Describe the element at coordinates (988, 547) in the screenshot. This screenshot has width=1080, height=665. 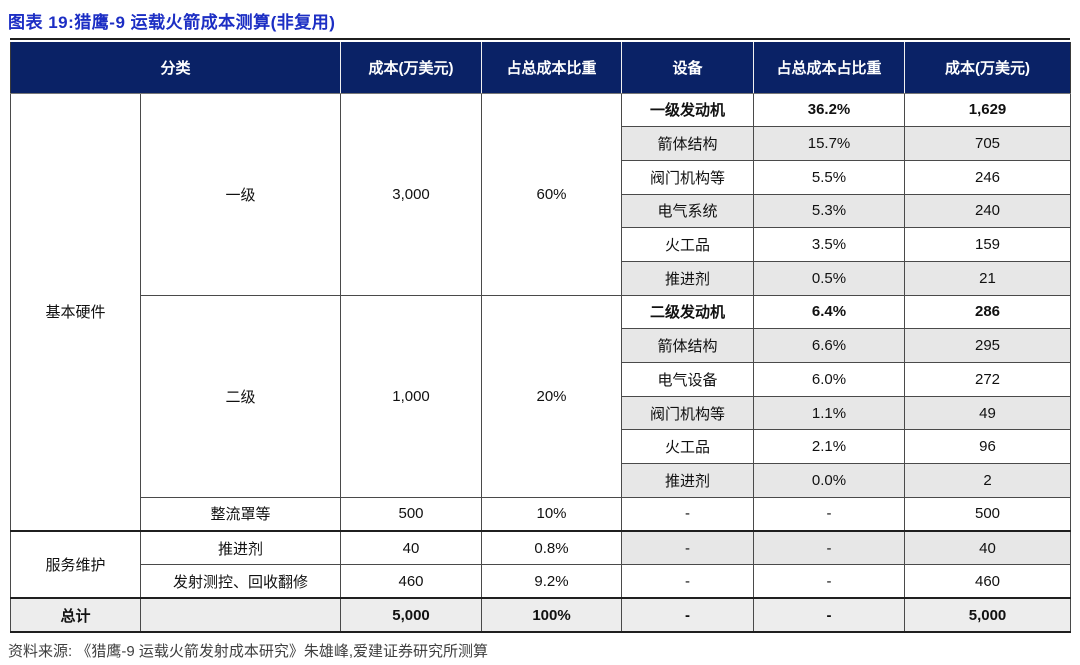
I see `device-cost-cell: 40` at that location.